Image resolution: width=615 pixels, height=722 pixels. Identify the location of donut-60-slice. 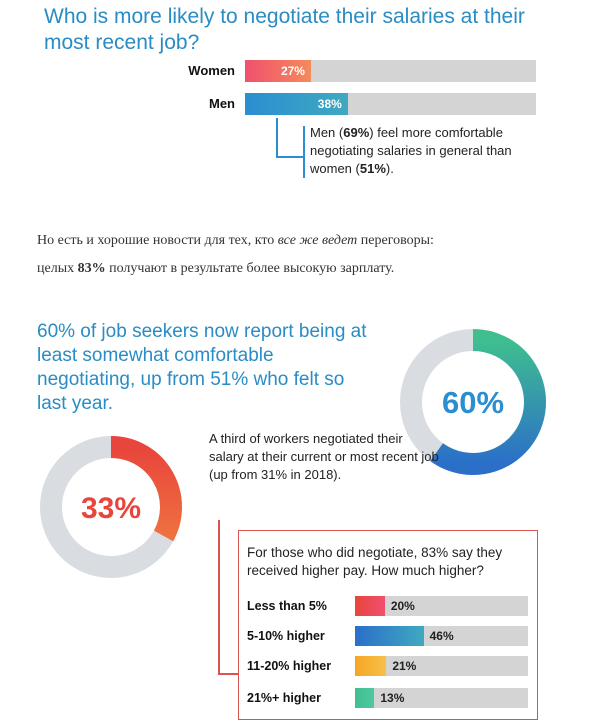
(488, 402).